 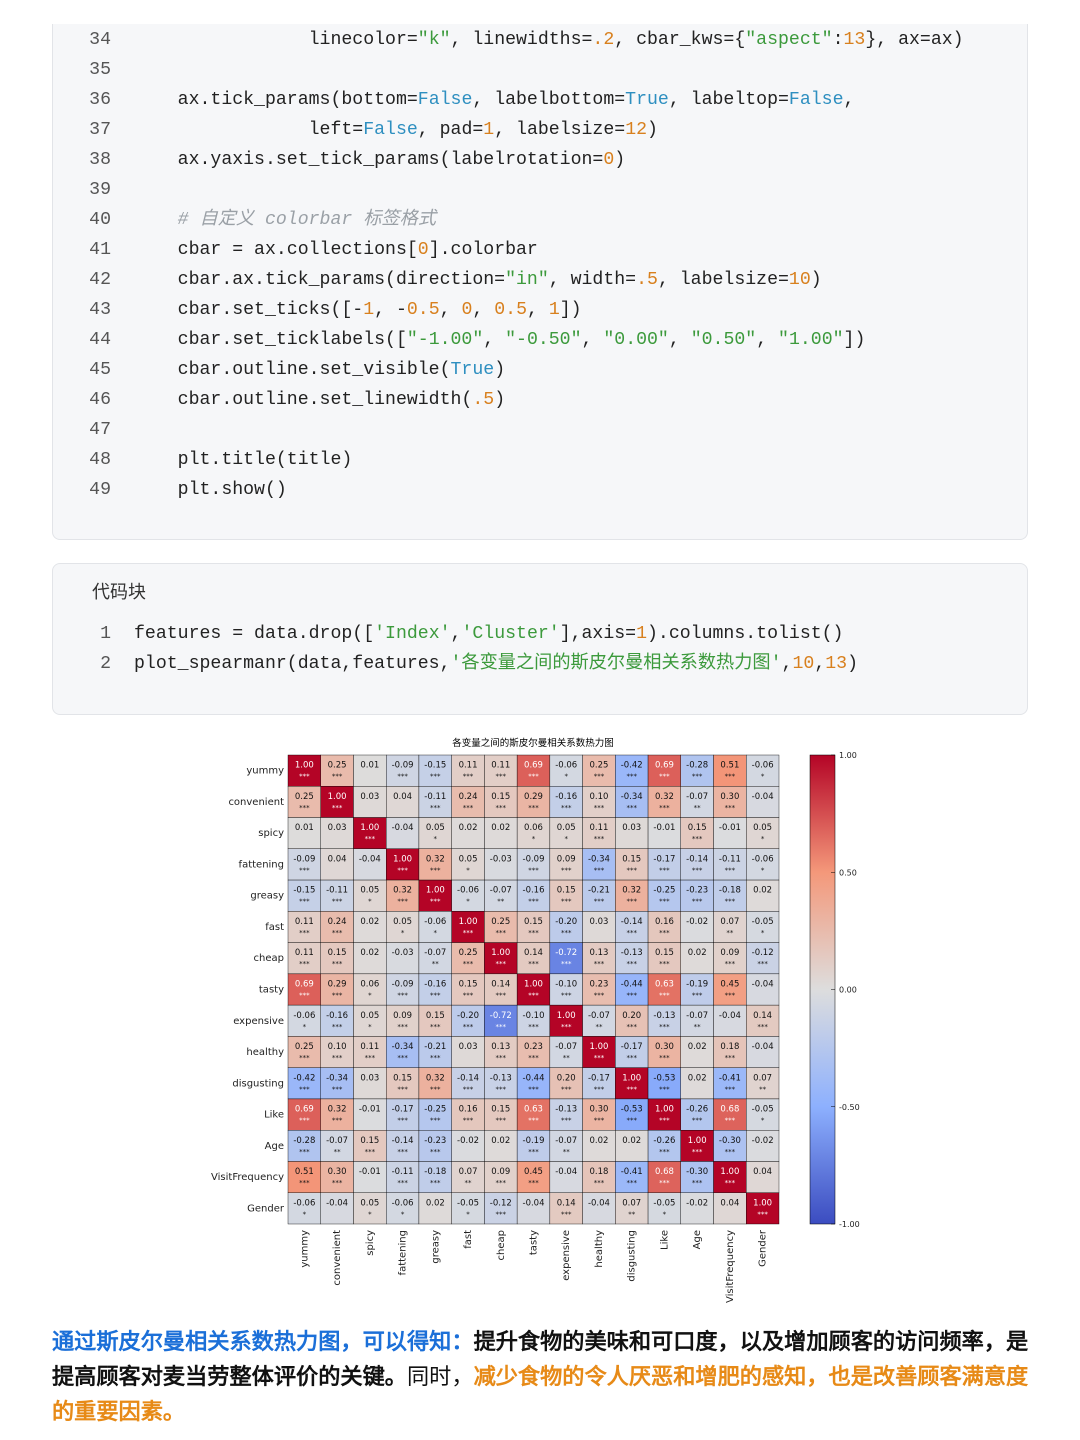 I want to click on cell-value-label: -0.20, so click(x=566, y=922).